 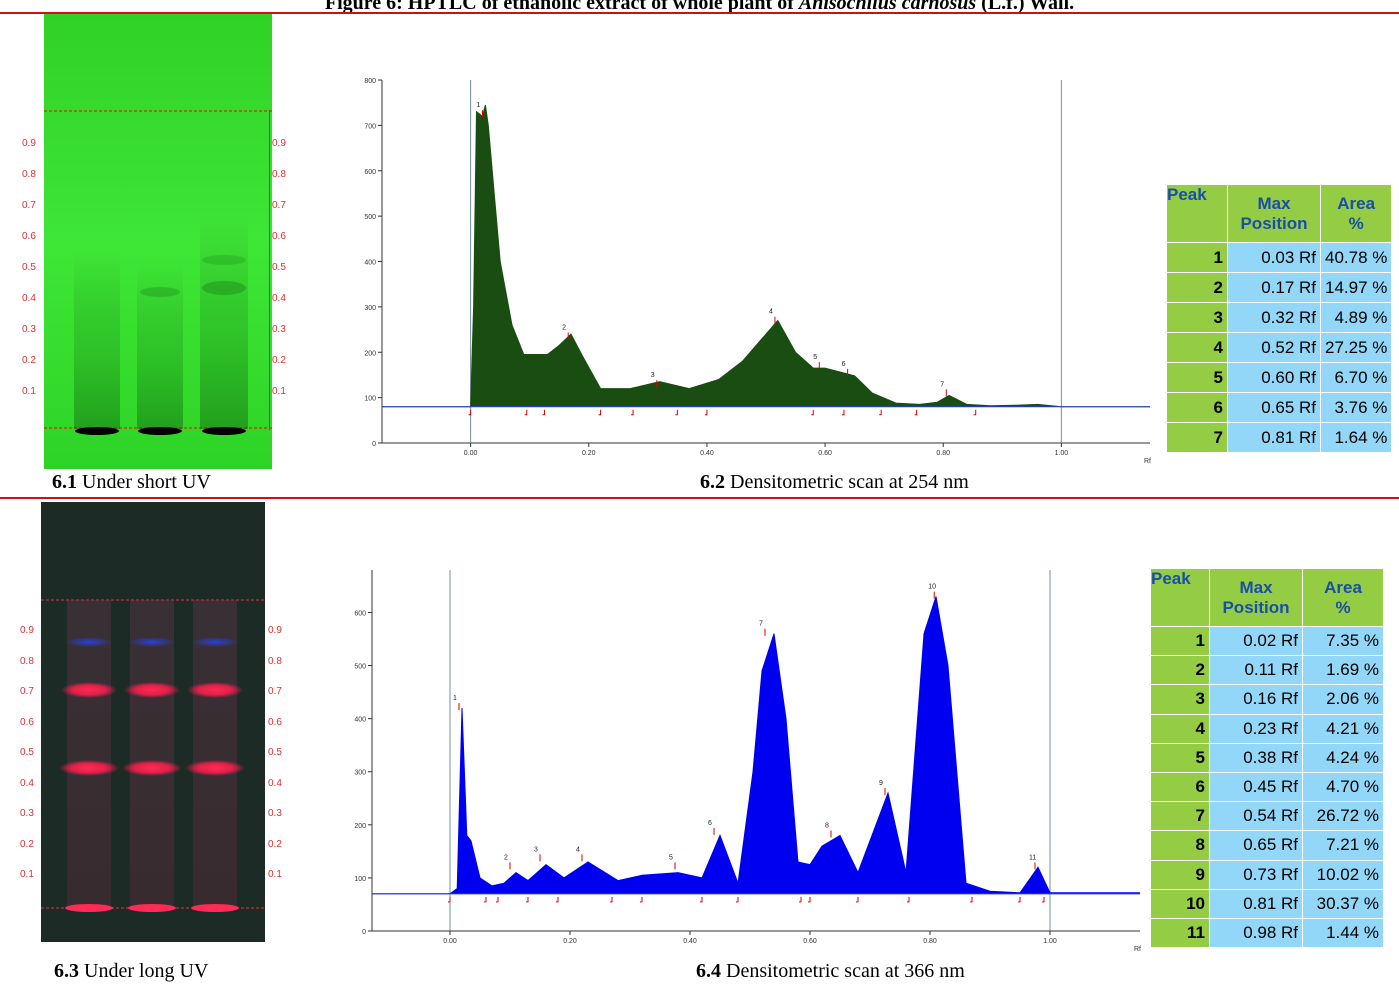 What do you see at coordinates (1180, 903) in the screenshot?
I see `peak-number: 10` at bounding box center [1180, 903].